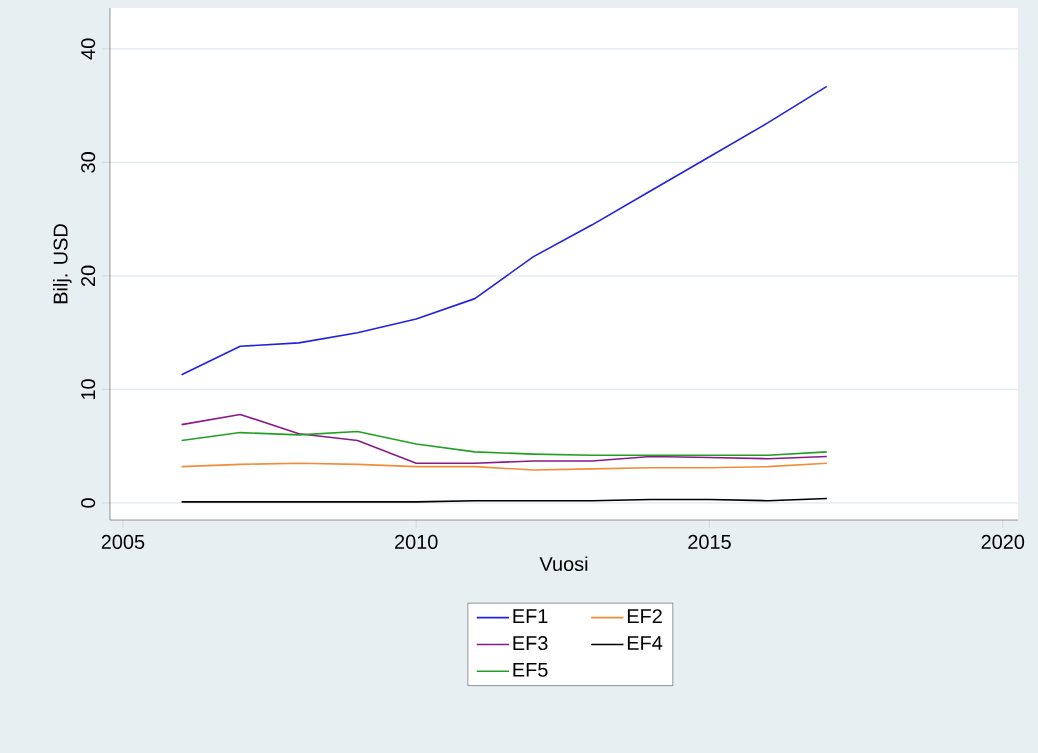 This screenshot has height=753, width=1038. Describe the element at coordinates (644, 616) in the screenshot. I see `legend-label: EF2` at that location.